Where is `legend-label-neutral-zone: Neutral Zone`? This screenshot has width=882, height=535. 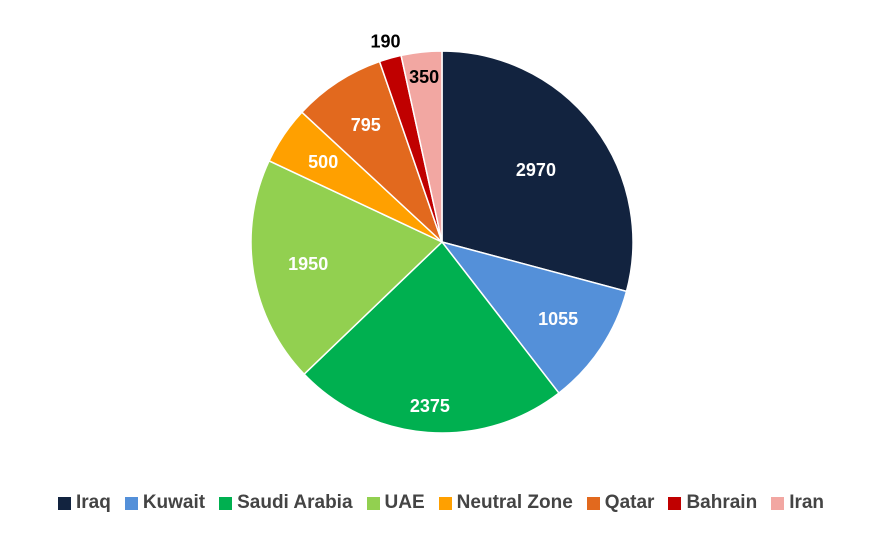 legend-label-neutral-zone: Neutral Zone is located at coordinates (514, 502).